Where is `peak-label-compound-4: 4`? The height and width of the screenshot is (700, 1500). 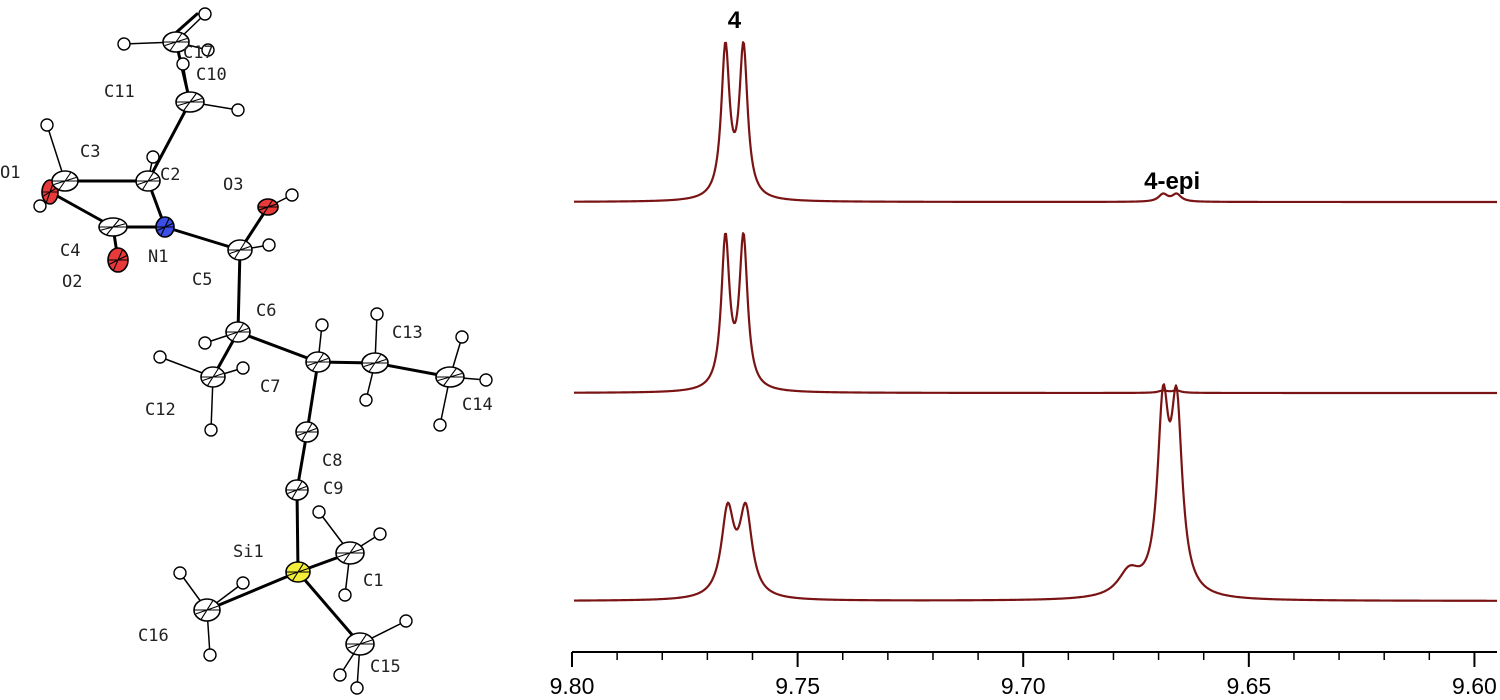 peak-label-compound-4: 4 is located at coordinates (735, 20).